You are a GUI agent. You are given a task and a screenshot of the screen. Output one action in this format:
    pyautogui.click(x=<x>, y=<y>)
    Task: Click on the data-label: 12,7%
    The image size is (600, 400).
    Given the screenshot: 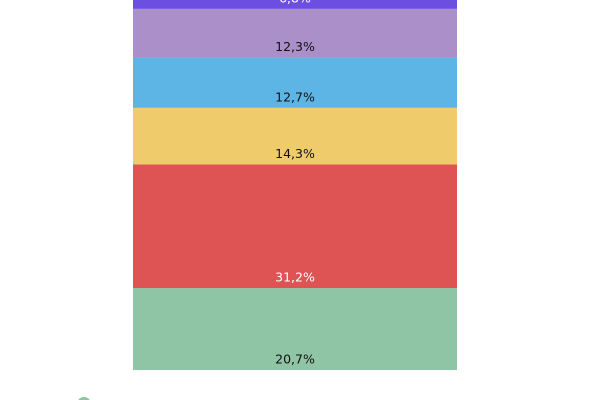 What is the action you would take?
    pyautogui.click(x=295, y=96)
    